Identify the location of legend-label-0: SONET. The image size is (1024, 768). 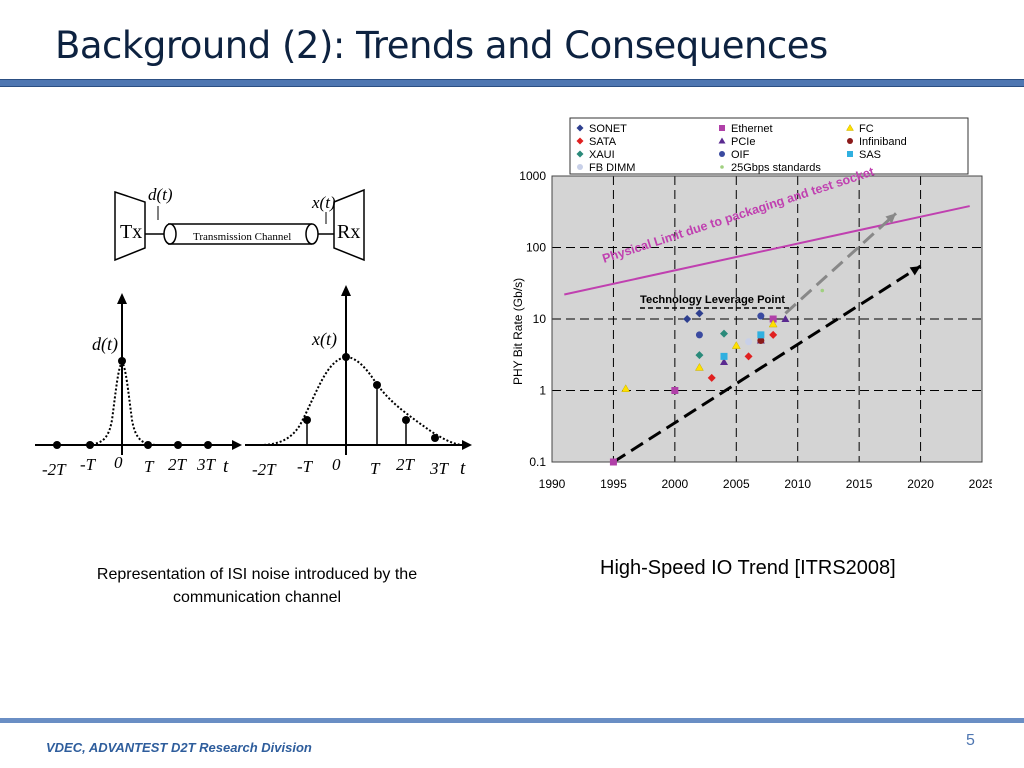
(608, 129).